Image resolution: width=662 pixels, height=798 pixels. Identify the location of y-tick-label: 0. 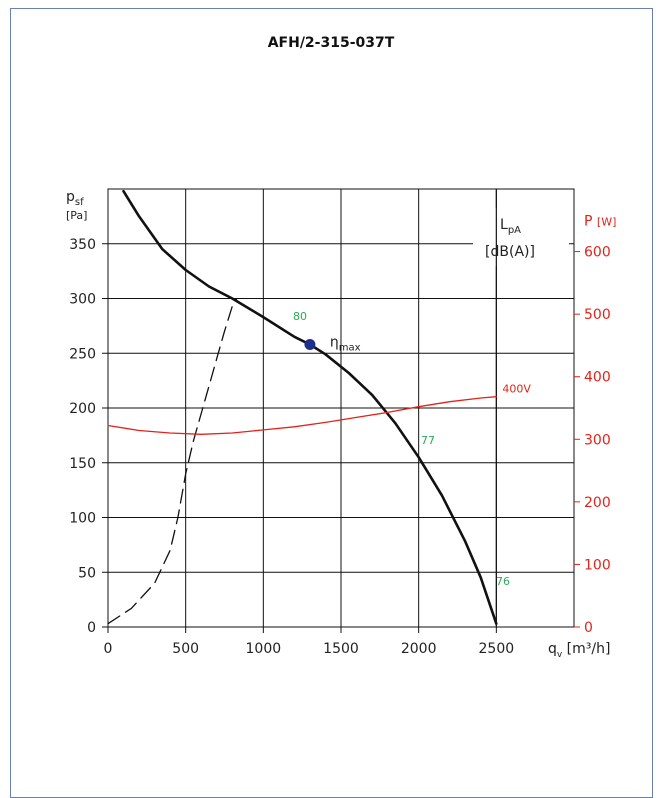
(91, 628).